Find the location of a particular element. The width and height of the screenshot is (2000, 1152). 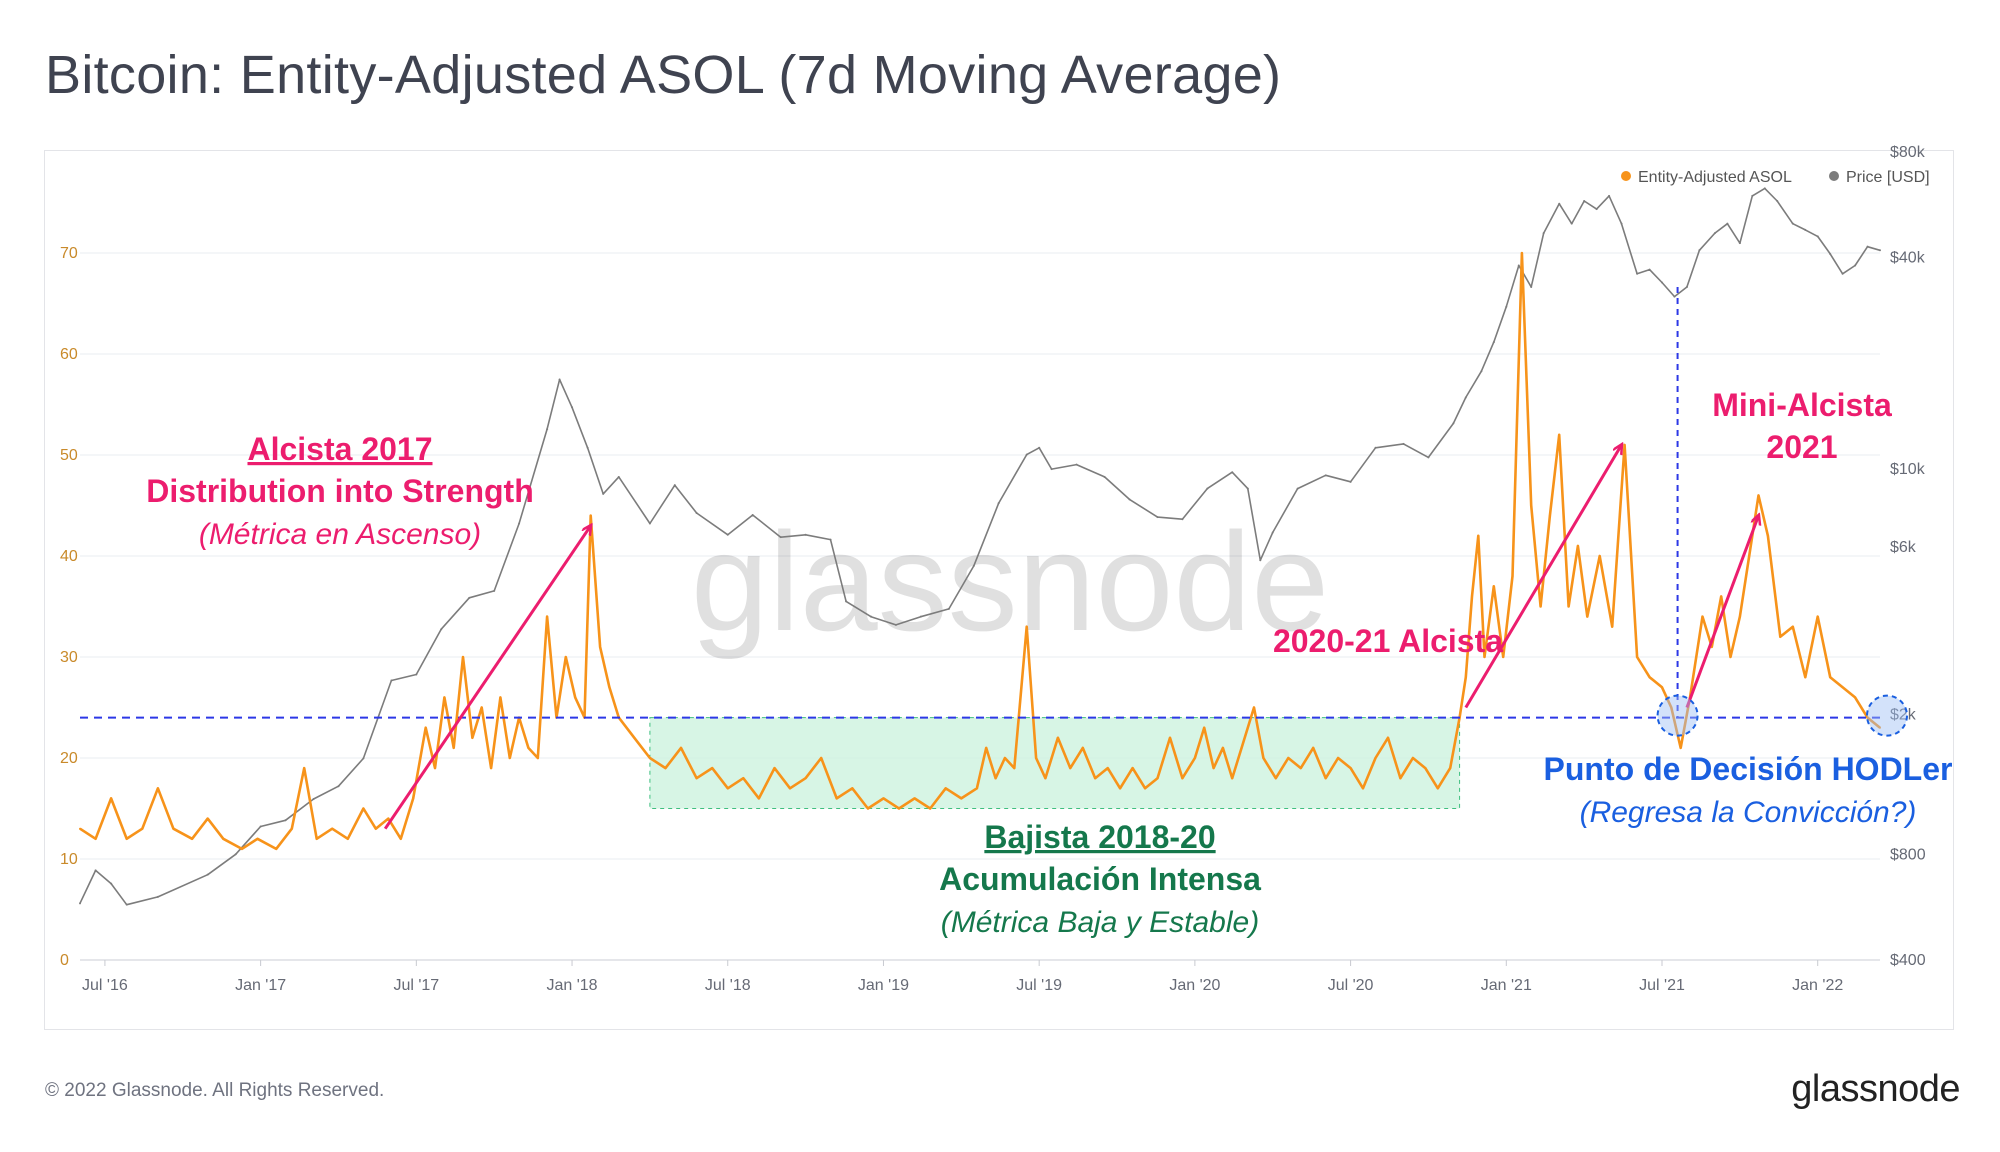

x-tick-label: Jan '17 is located at coordinates (260, 985).